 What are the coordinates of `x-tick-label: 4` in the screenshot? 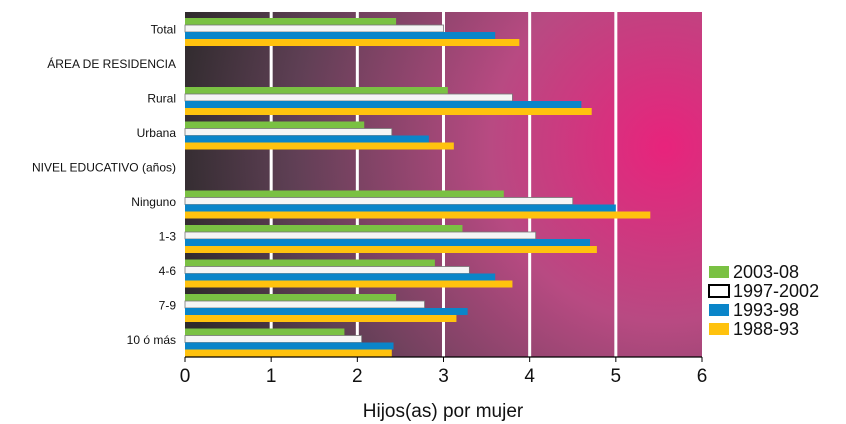 It's located at (529, 376).